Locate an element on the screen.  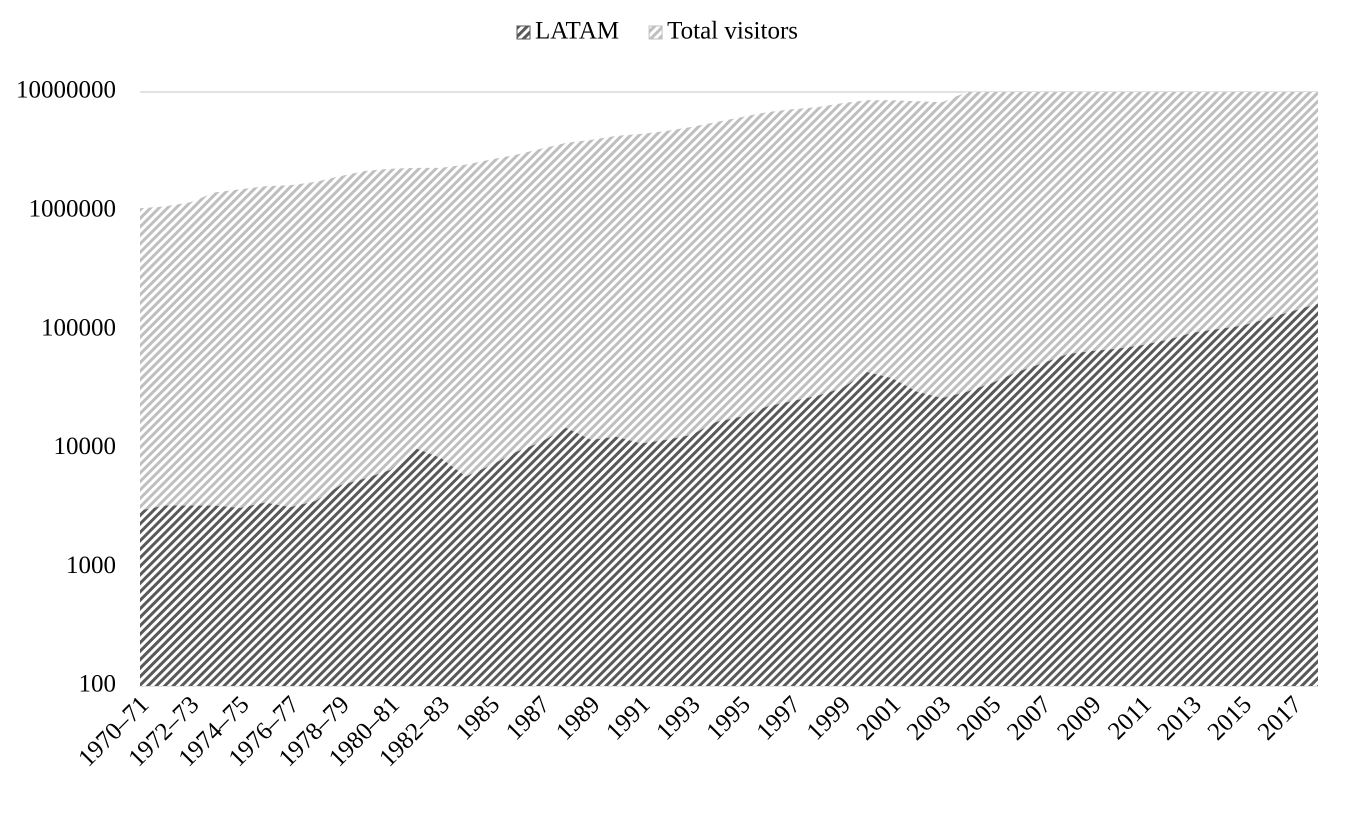
x-tick-label: 2007 is located at coordinates (1029, 718).